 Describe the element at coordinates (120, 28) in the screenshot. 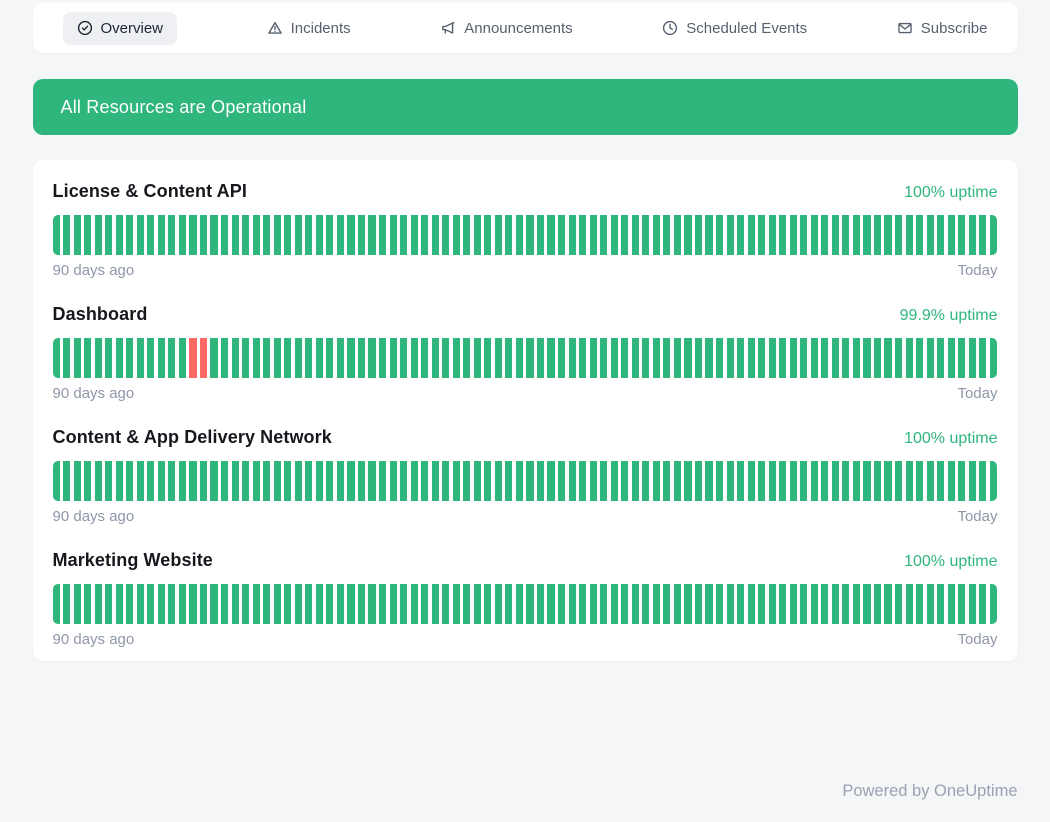

I see `tab-overview: Overview` at that location.